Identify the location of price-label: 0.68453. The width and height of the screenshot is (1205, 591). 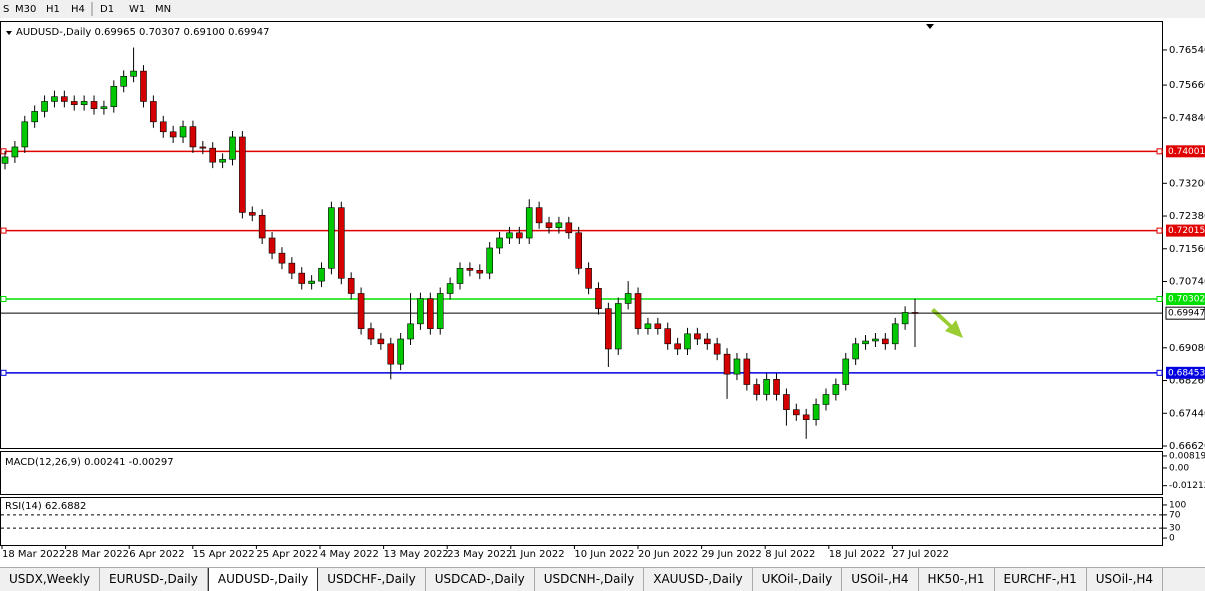
(1186, 373).